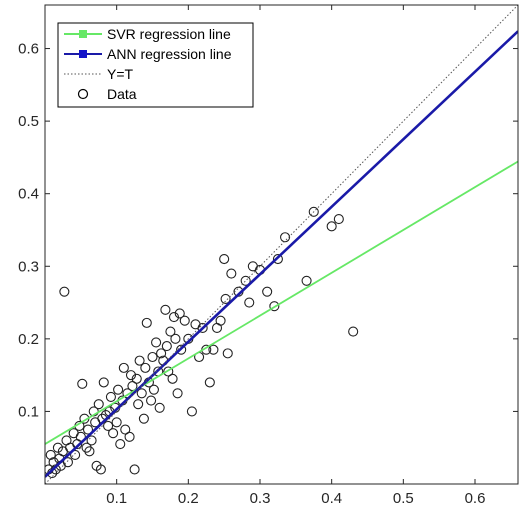  What do you see at coordinates (28, 339) in the screenshot?
I see `y-tick-label: 0.2` at bounding box center [28, 339].